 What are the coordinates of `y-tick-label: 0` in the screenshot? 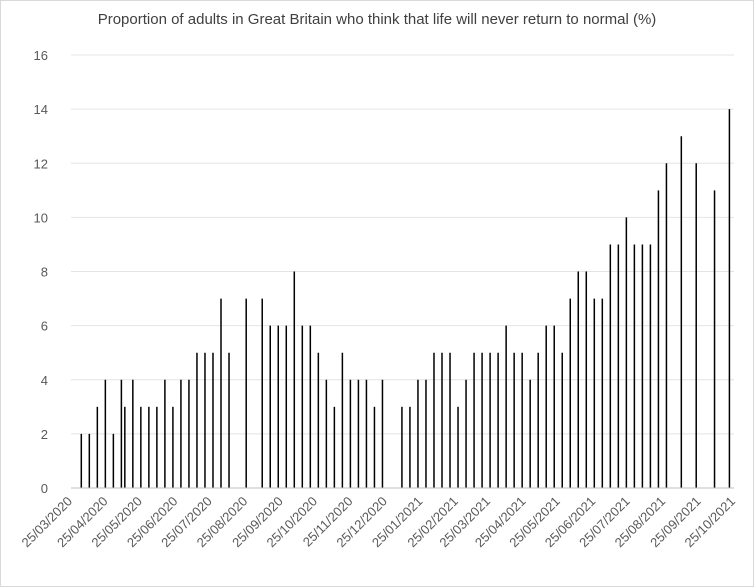 It's located at (44, 488).